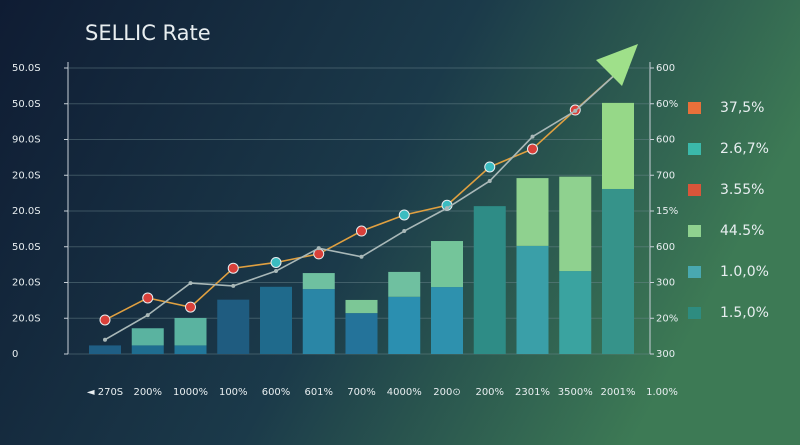 The height and width of the screenshot is (445, 800). Describe the element at coordinates (744, 272) in the screenshot. I see `legend-label: 1.0,0%` at that location.